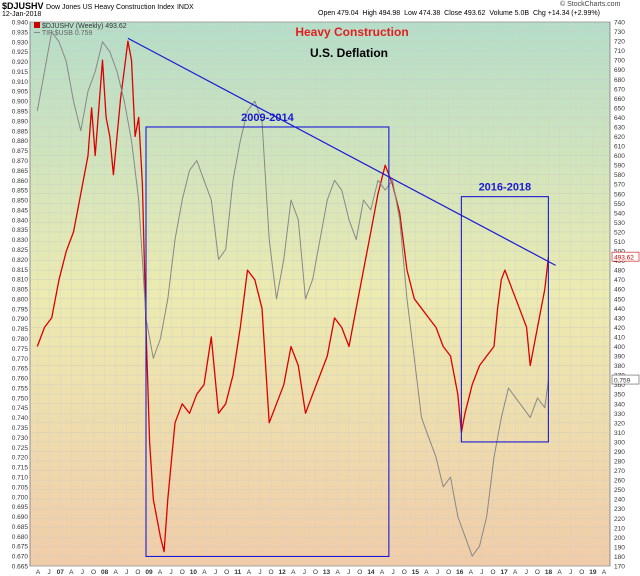 Image resolution: width=640 pixels, height=576 pixels. Describe the element at coordinates (619, 175) in the screenshot. I see `right-tick-label: 580` at that location.